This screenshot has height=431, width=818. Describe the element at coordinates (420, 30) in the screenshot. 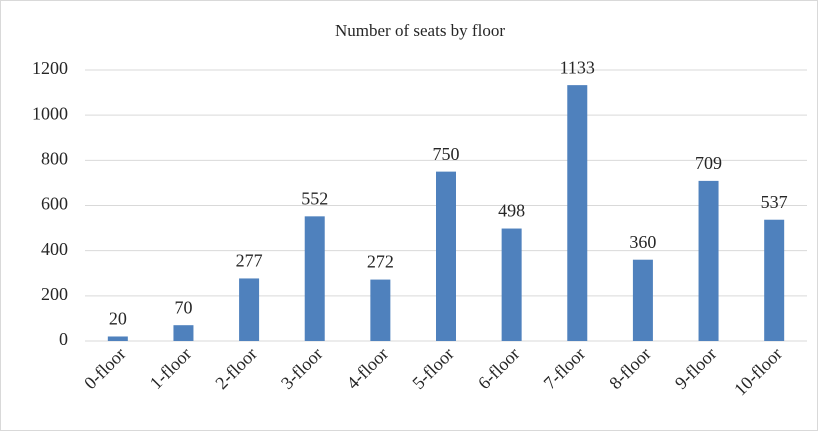

I see `chart-title: Number of seats by floor` at that location.